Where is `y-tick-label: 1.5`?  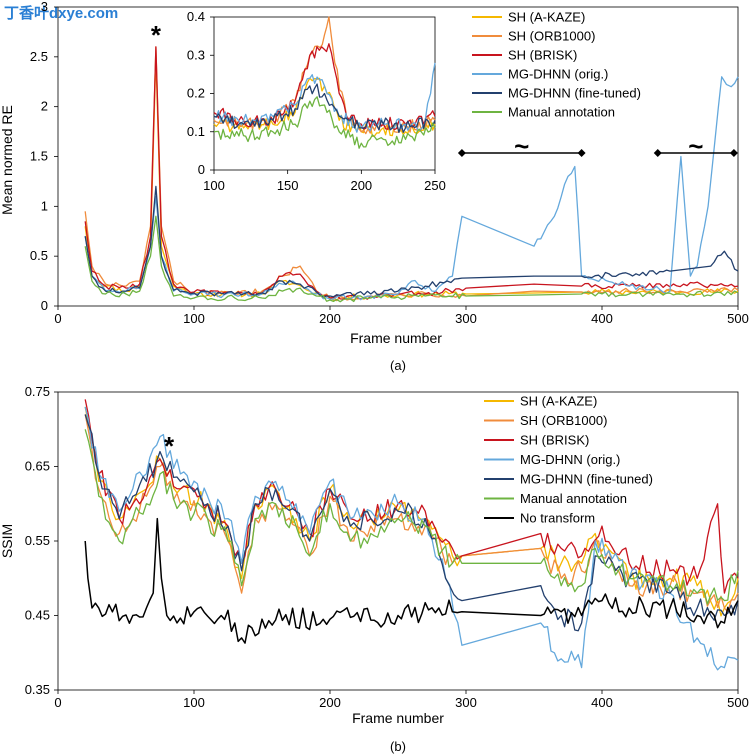 y-tick-label: 1.5 is located at coordinates (39, 156).